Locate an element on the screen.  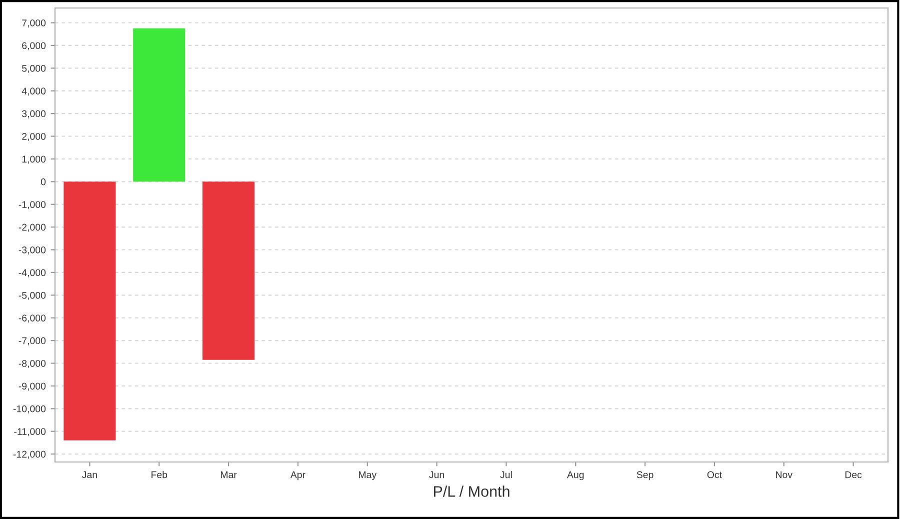
x-tick-label: Apr is located at coordinates (298, 475).